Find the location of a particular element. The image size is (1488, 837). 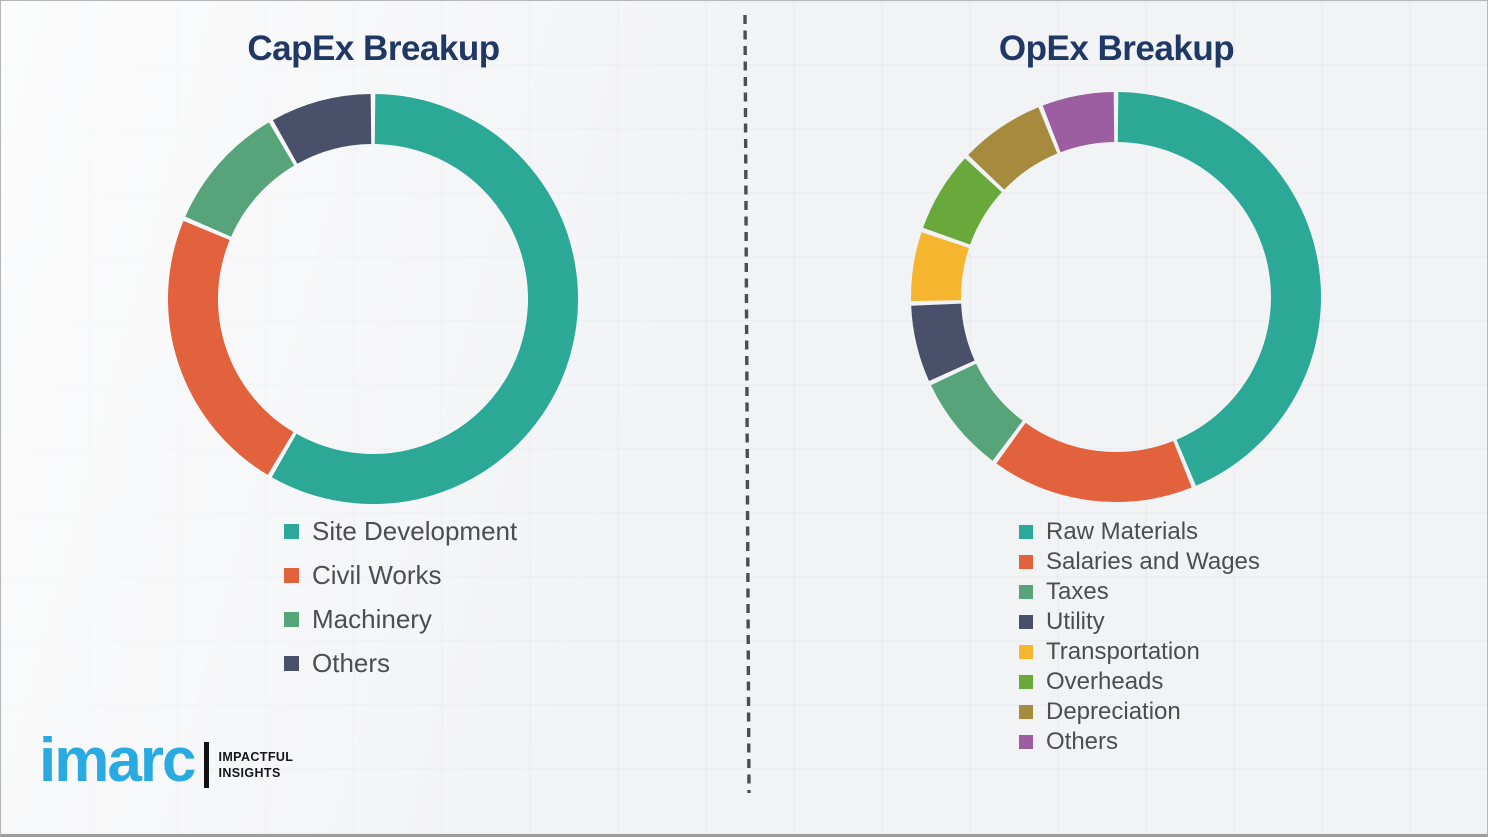

opex-donut-chart is located at coordinates (1116, 297).